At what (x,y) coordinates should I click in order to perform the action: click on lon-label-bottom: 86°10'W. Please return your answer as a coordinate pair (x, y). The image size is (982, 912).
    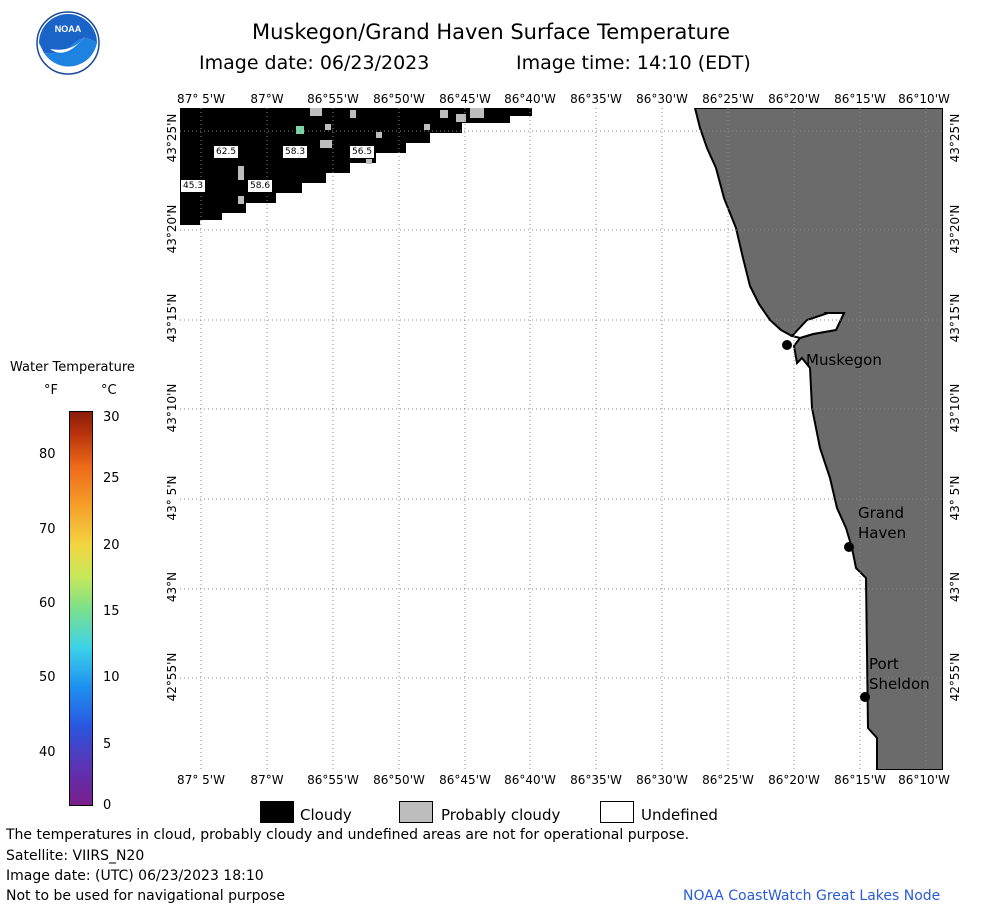
    Looking at the image, I should click on (924, 780).